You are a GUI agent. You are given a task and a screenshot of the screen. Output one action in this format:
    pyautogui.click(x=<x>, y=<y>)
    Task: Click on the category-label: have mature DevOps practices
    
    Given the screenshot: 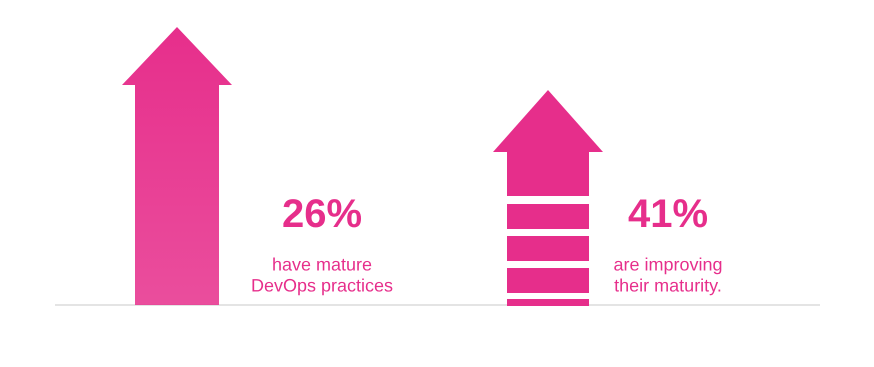 What is the action you would take?
    pyautogui.click(x=322, y=275)
    